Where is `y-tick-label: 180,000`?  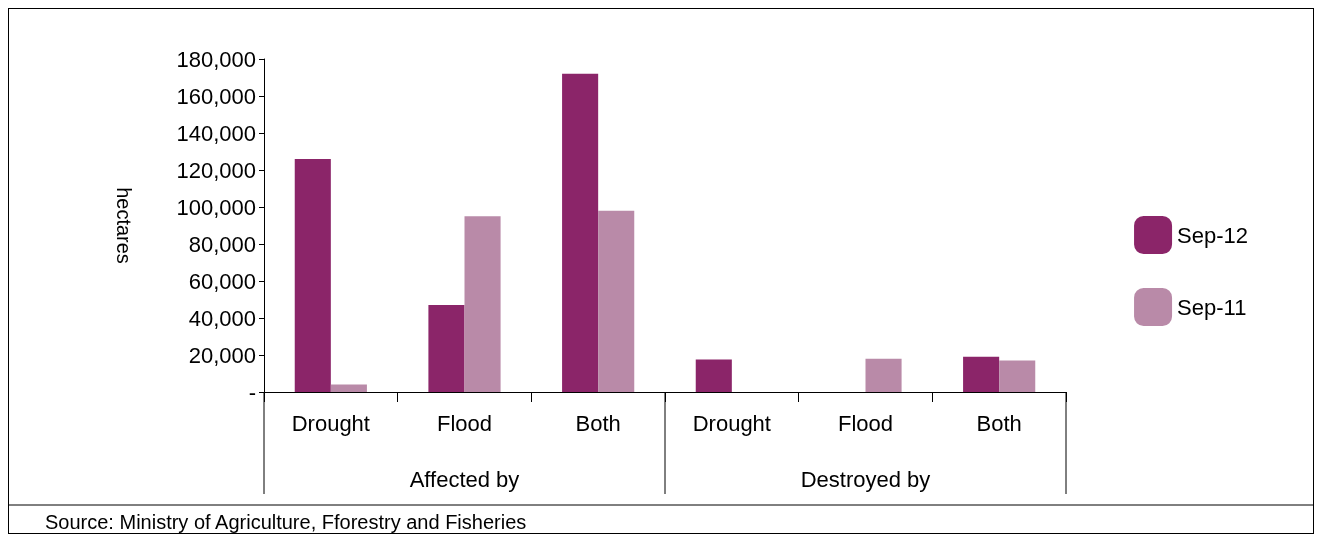 y-tick-label: 180,000 is located at coordinates (216, 59).